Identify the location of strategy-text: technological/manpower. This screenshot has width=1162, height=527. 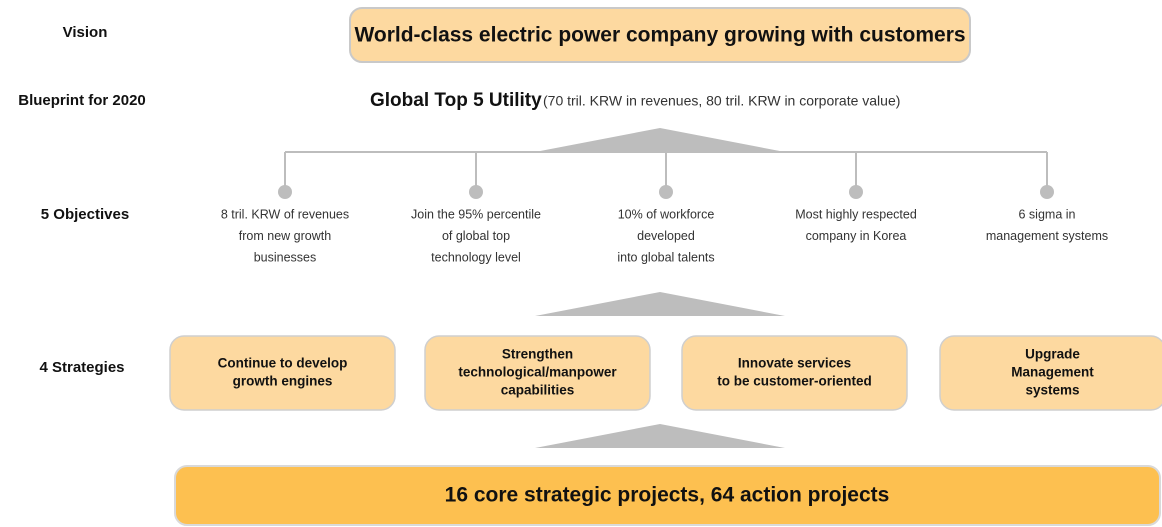
(537, 372).